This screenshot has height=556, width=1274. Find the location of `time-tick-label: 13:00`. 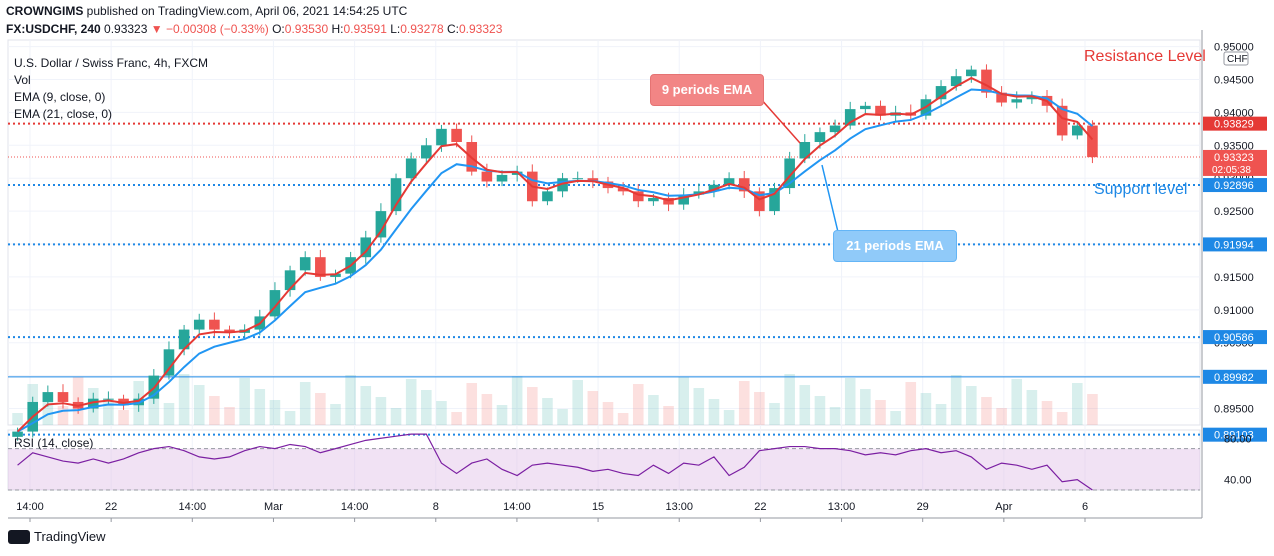

time-tick-label: 13:00 is located at coordinates (679, 507).